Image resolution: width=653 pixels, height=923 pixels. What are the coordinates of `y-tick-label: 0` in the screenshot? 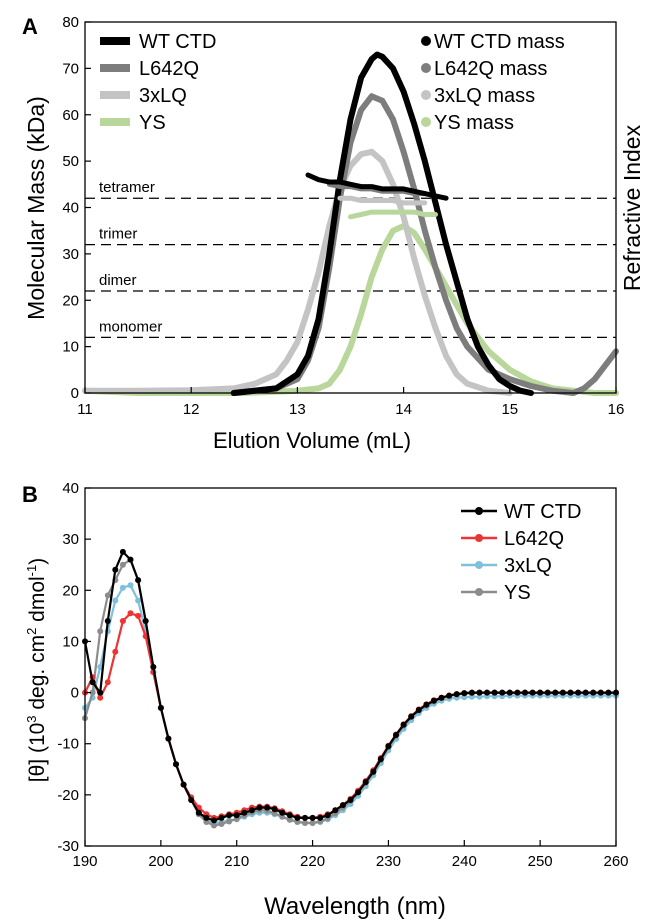 It's located at (75, 693).